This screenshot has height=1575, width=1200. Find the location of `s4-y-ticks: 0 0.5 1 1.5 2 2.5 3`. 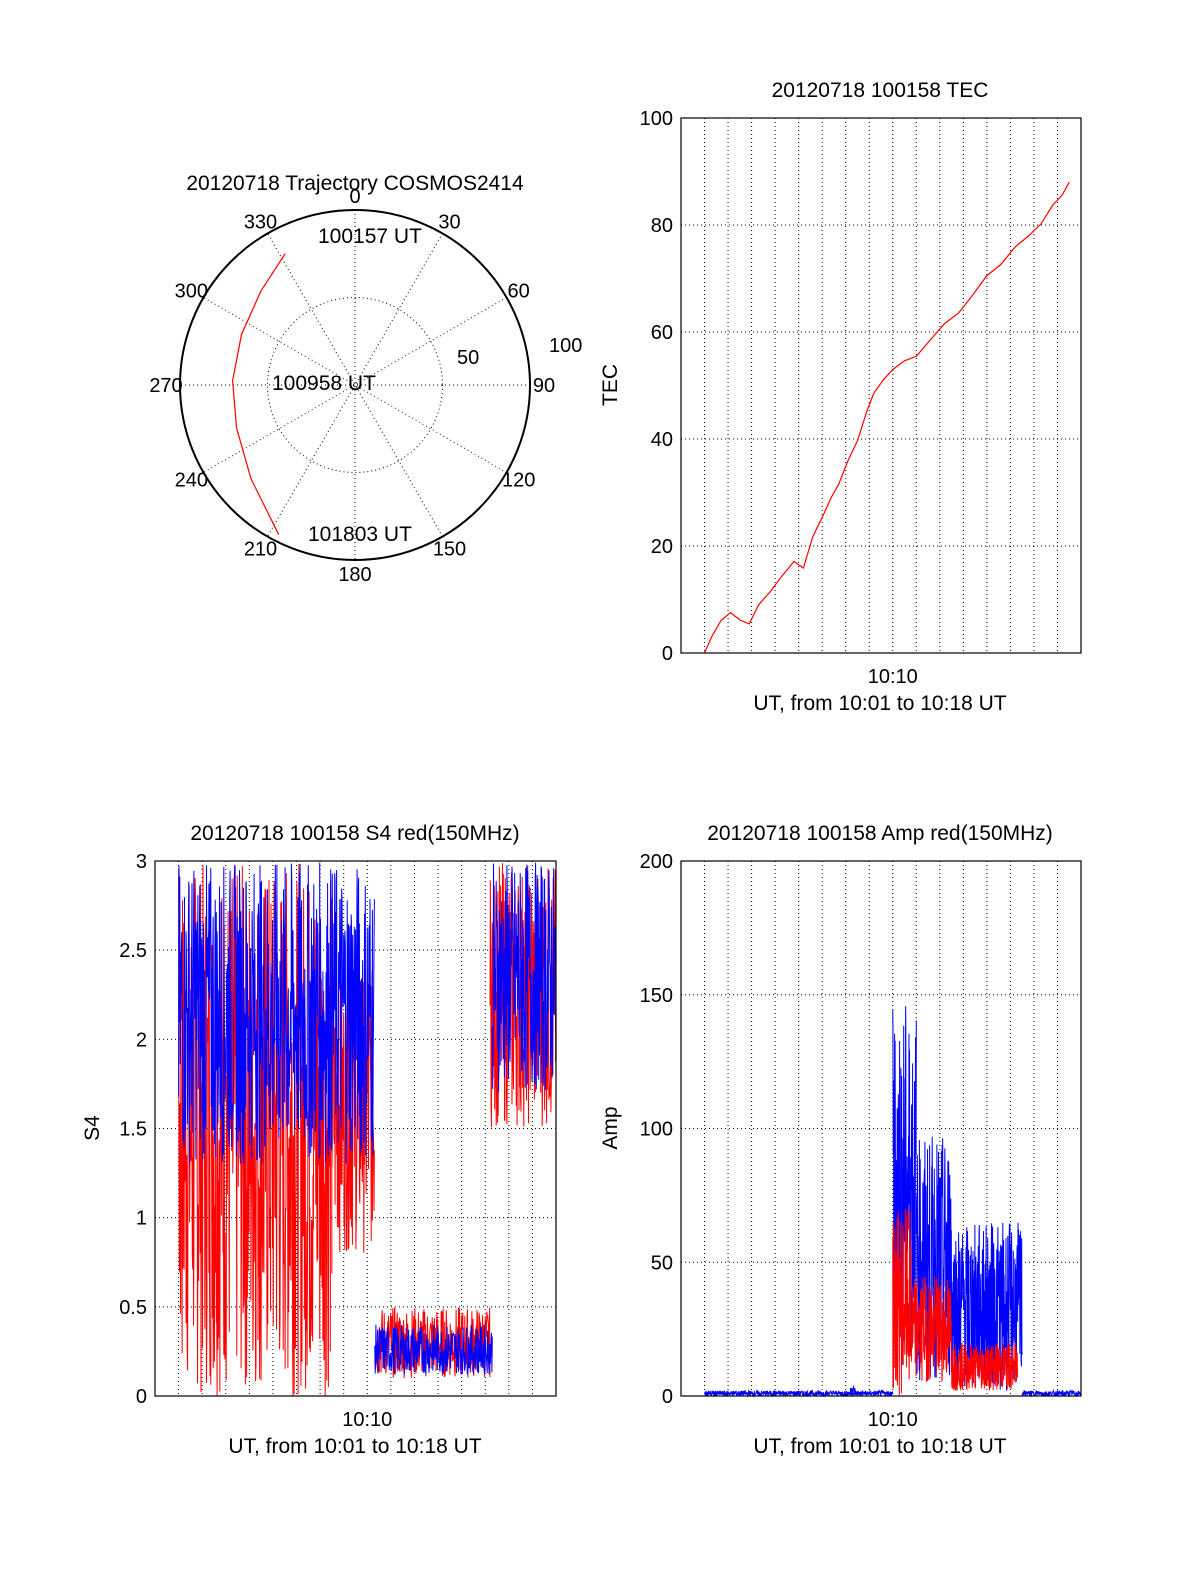

s4-y-ticks: 0 0.5 1 1.5 2 2.5 3 is located at coordinates (133, 1129).